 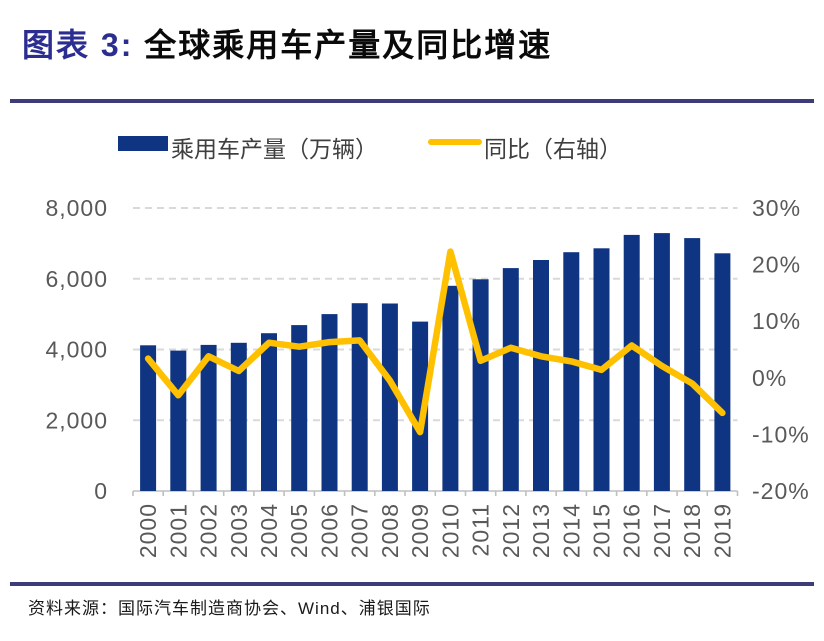 I want to click on source-note: 资料来源：国际汽车制造商协会、Wind、浦银国际, so click(x=229, y=608).